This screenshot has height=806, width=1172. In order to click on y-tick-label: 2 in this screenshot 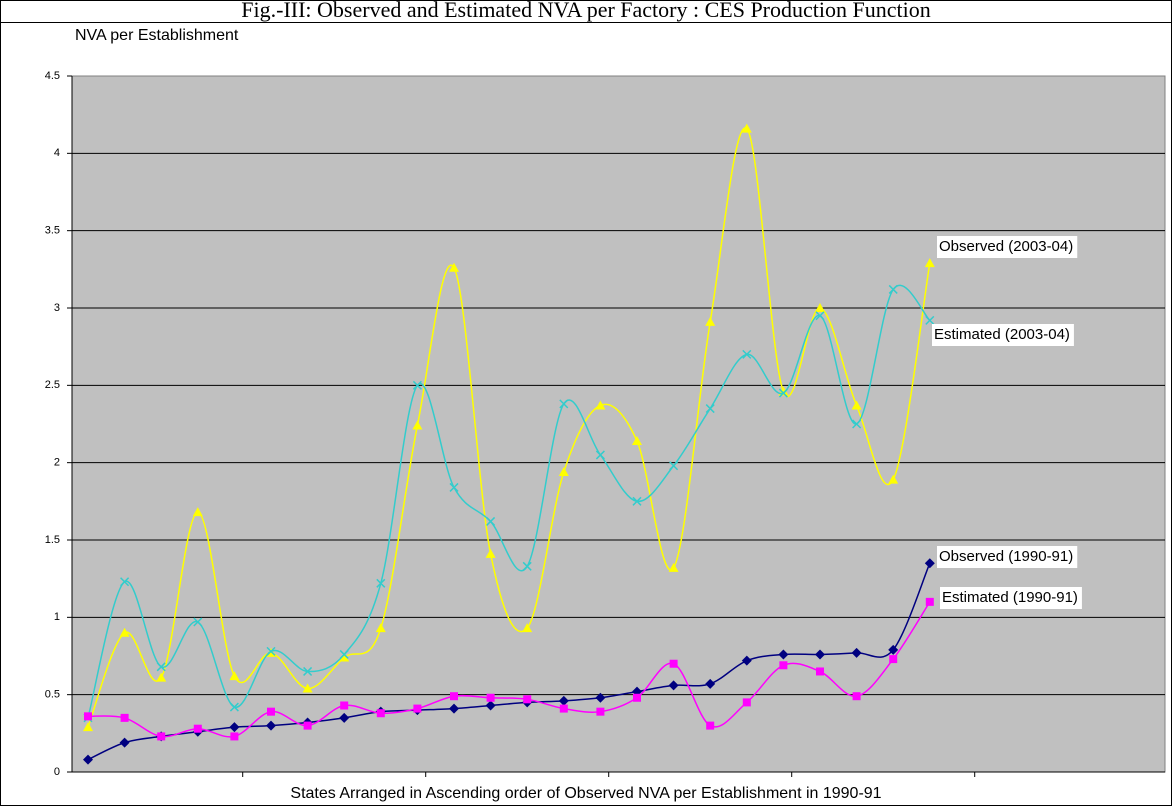, I will do `click(57, 463)`.